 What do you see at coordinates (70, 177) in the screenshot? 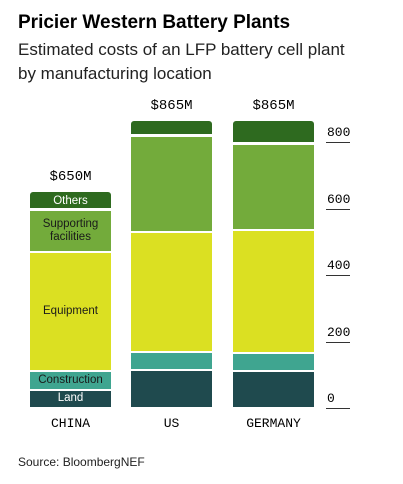
I see `total-label: $650M` at bounding box center [70, 177].